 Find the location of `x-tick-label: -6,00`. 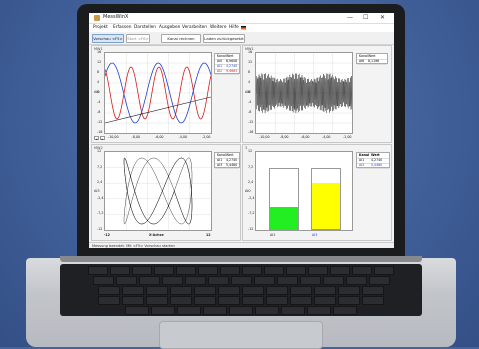

x-tick-label: -6,00 is located at coordinates (305, 137).